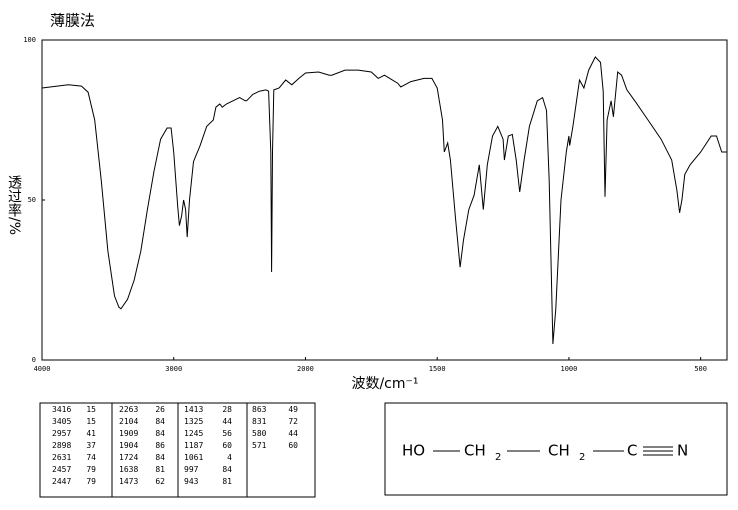  Describe the element at coordinates (568, 369) in the screenshot. I see `x-tick-label: 1000` at that location.